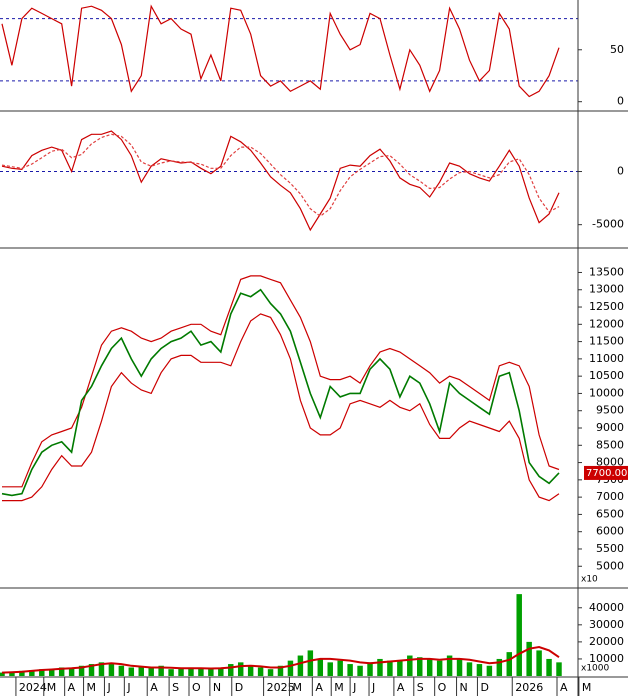 The height and width of the screenshot is (696, 628). I want to click on y-tick-label: 5500, so click(610, 548).